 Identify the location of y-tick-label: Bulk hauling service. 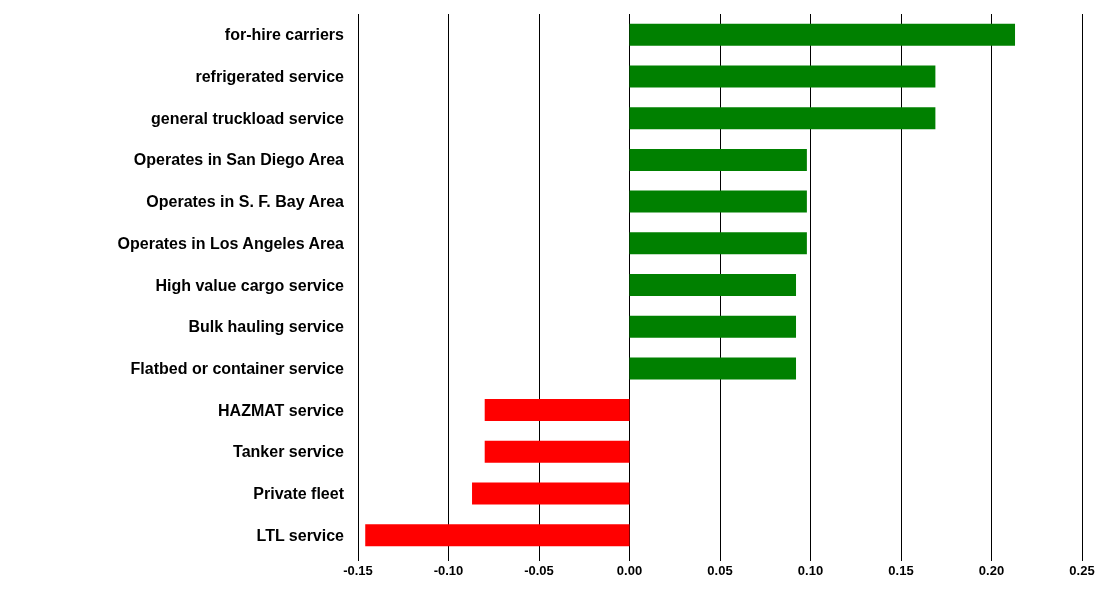
(266, 327).